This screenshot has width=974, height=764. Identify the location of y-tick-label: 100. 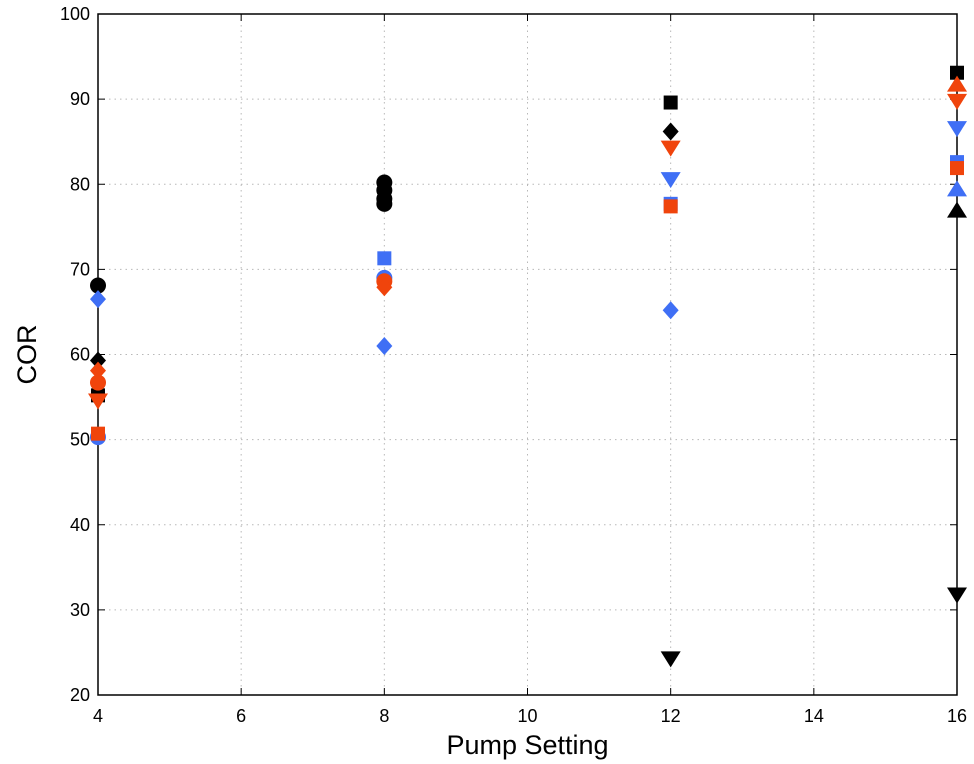
(75, 14).